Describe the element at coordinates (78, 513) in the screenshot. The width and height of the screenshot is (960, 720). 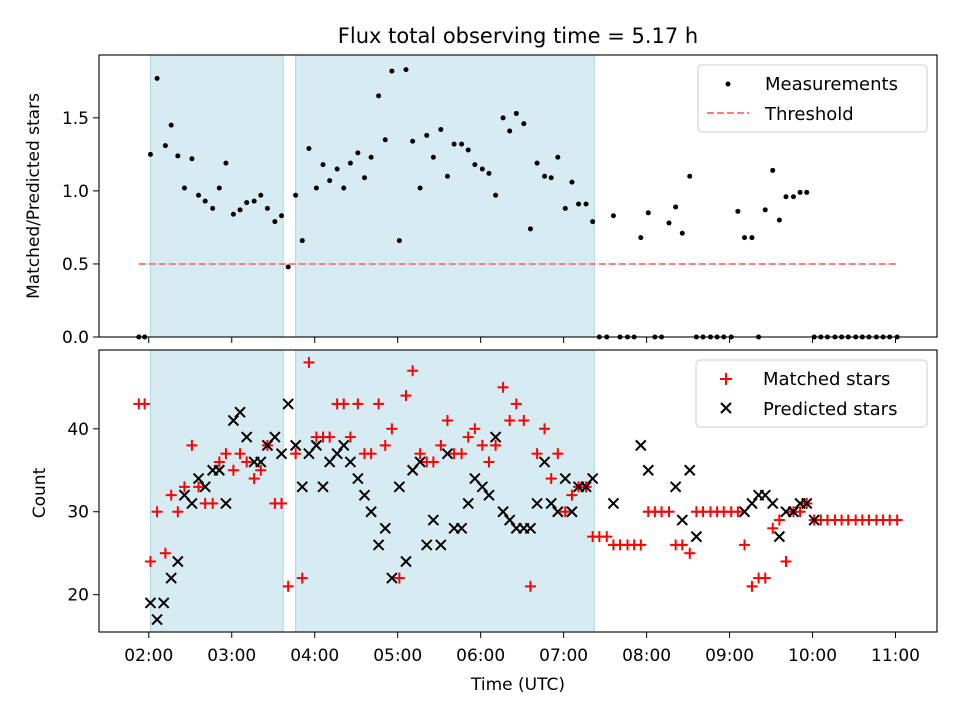
I see `y-tick-label: 30` at that location.